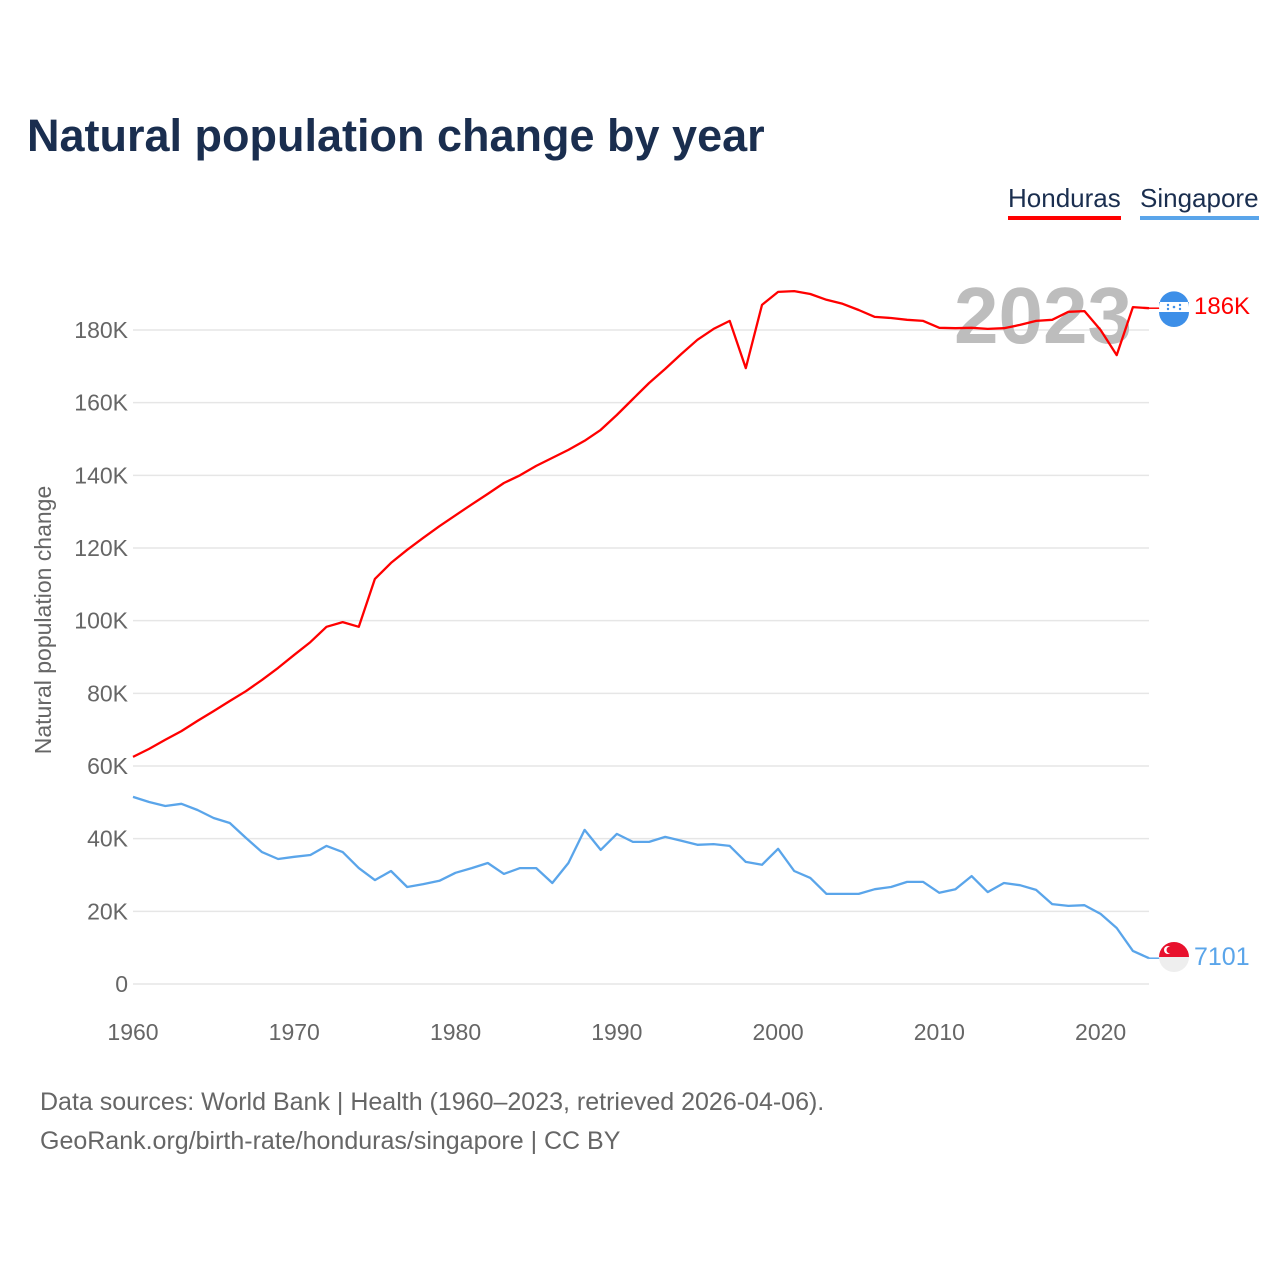 Image resolution: width=1280 pixels, height=1280 pixels. What do you see at coordinates (1100, 1032) in the screenshot?
I see `x-tick-label: 2020` at bounding box center [1100, 1032].